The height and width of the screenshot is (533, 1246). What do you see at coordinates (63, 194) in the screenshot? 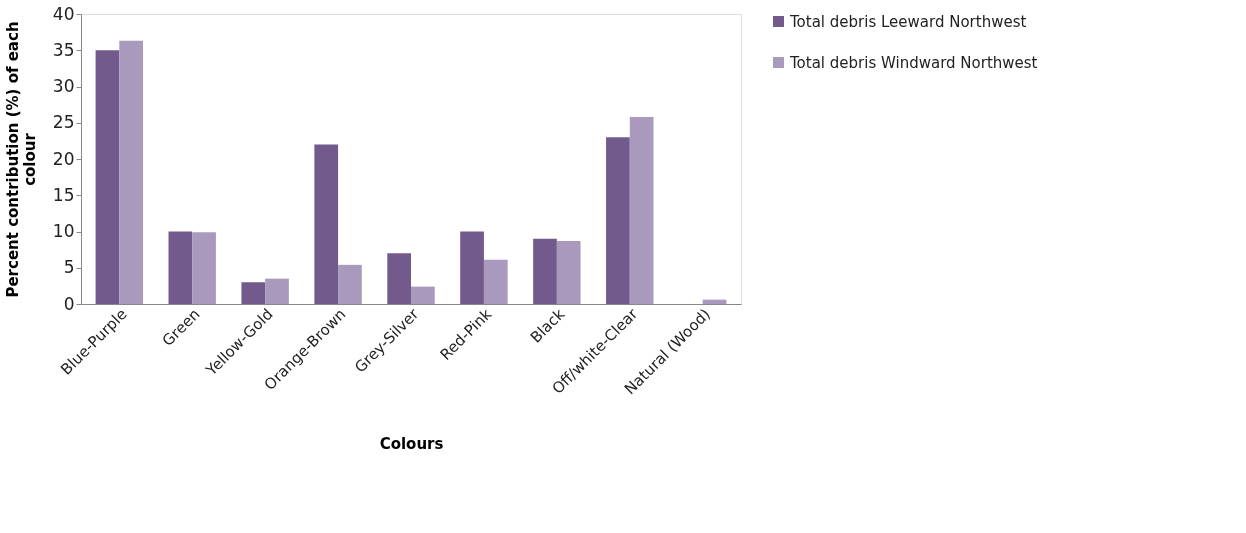
I see `y-tick-label: 15` at bounding box center [63, 194].